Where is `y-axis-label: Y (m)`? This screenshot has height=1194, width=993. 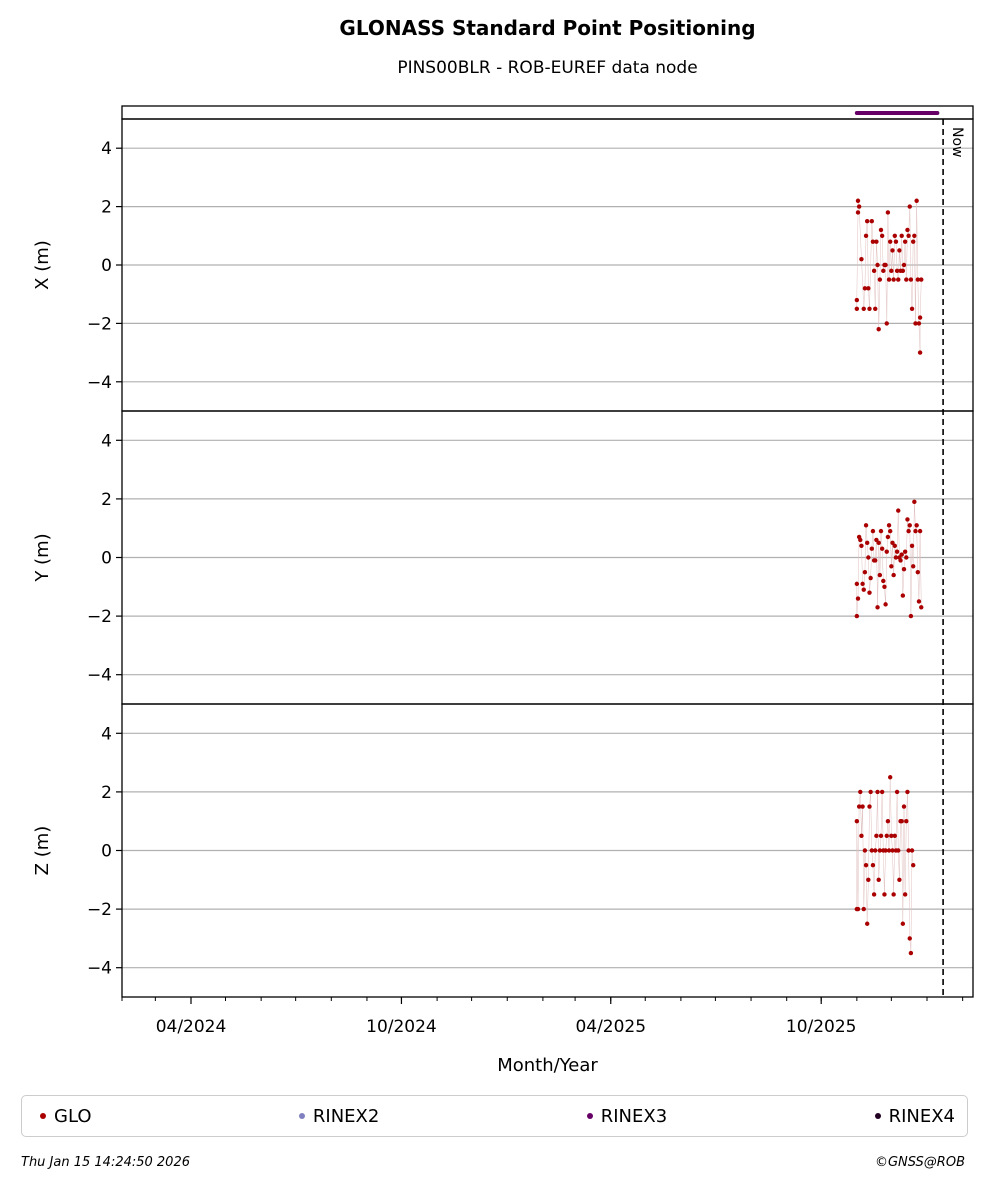 y-axis-label: Y (m) is located at coordinates (42, 557).